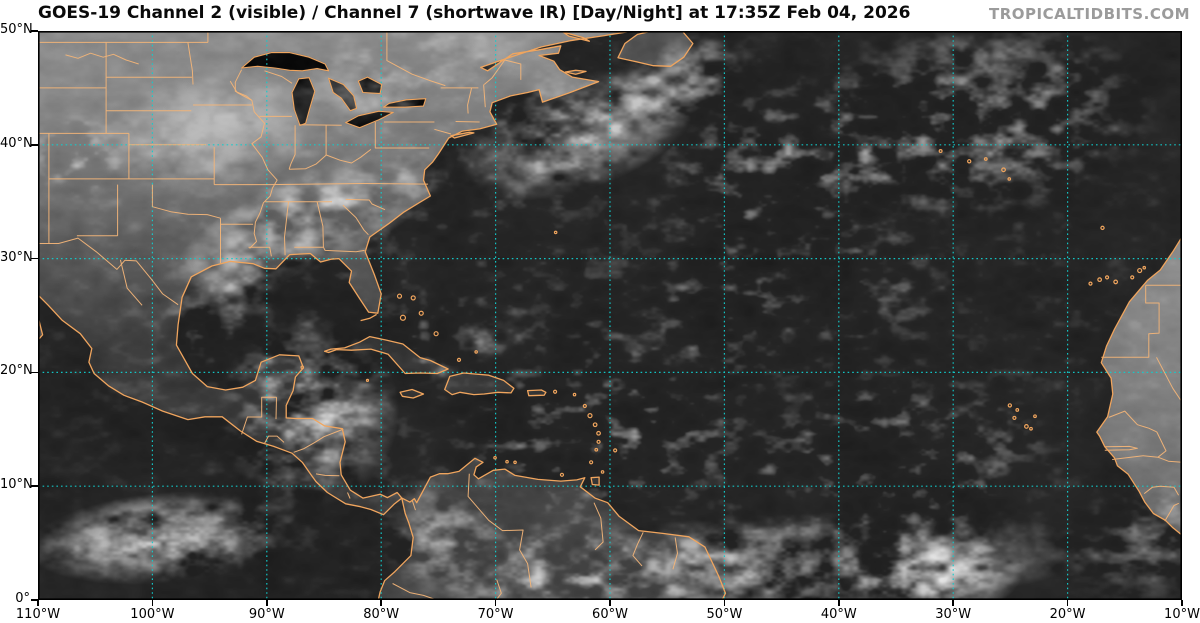 The image size is (1200, 623). Describe the element at coordinates (266, 614) in the screenshot. I see `lon-tick-label: 90°W` at that location.